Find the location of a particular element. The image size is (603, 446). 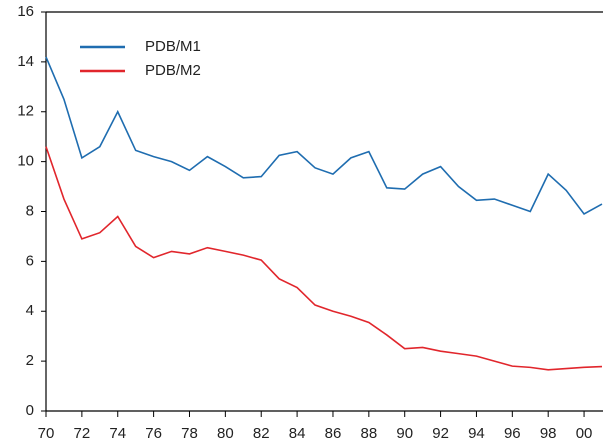

y-tick-label: 12 is located at coordinates (25, 111).